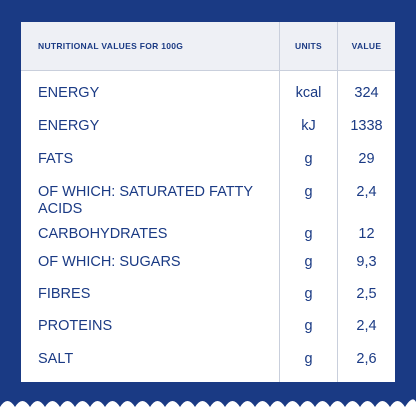 This screenshot has width=416, height=416. I want to click on row-label: FIBRES, so click(64, 294).